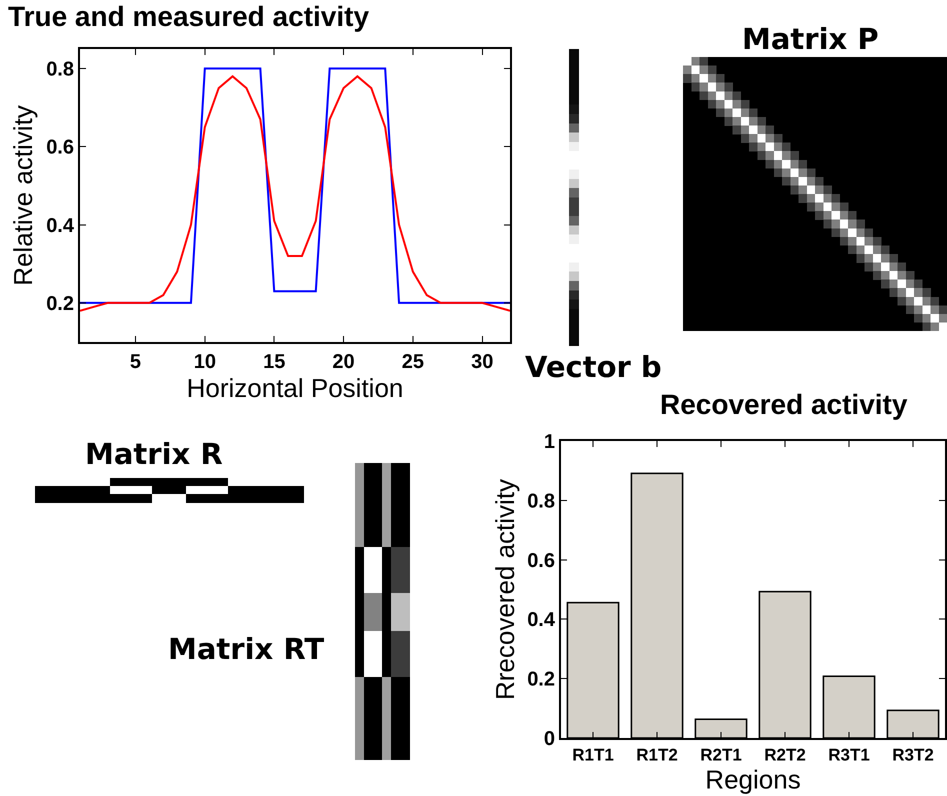 Image resolution: width=947 pixels, height=796 pixels. Describe the element at coordinates (784, 404) in the screenshot. I see `chart-title: Recovered activity` at that location.